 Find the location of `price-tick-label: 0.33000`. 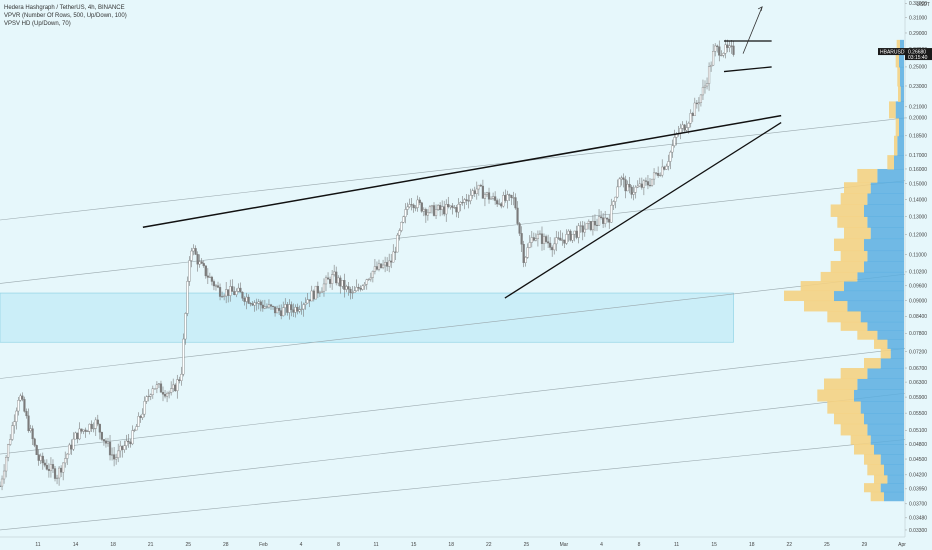

price-tick-label: 0.33000 is located at coordinates (918, 4).